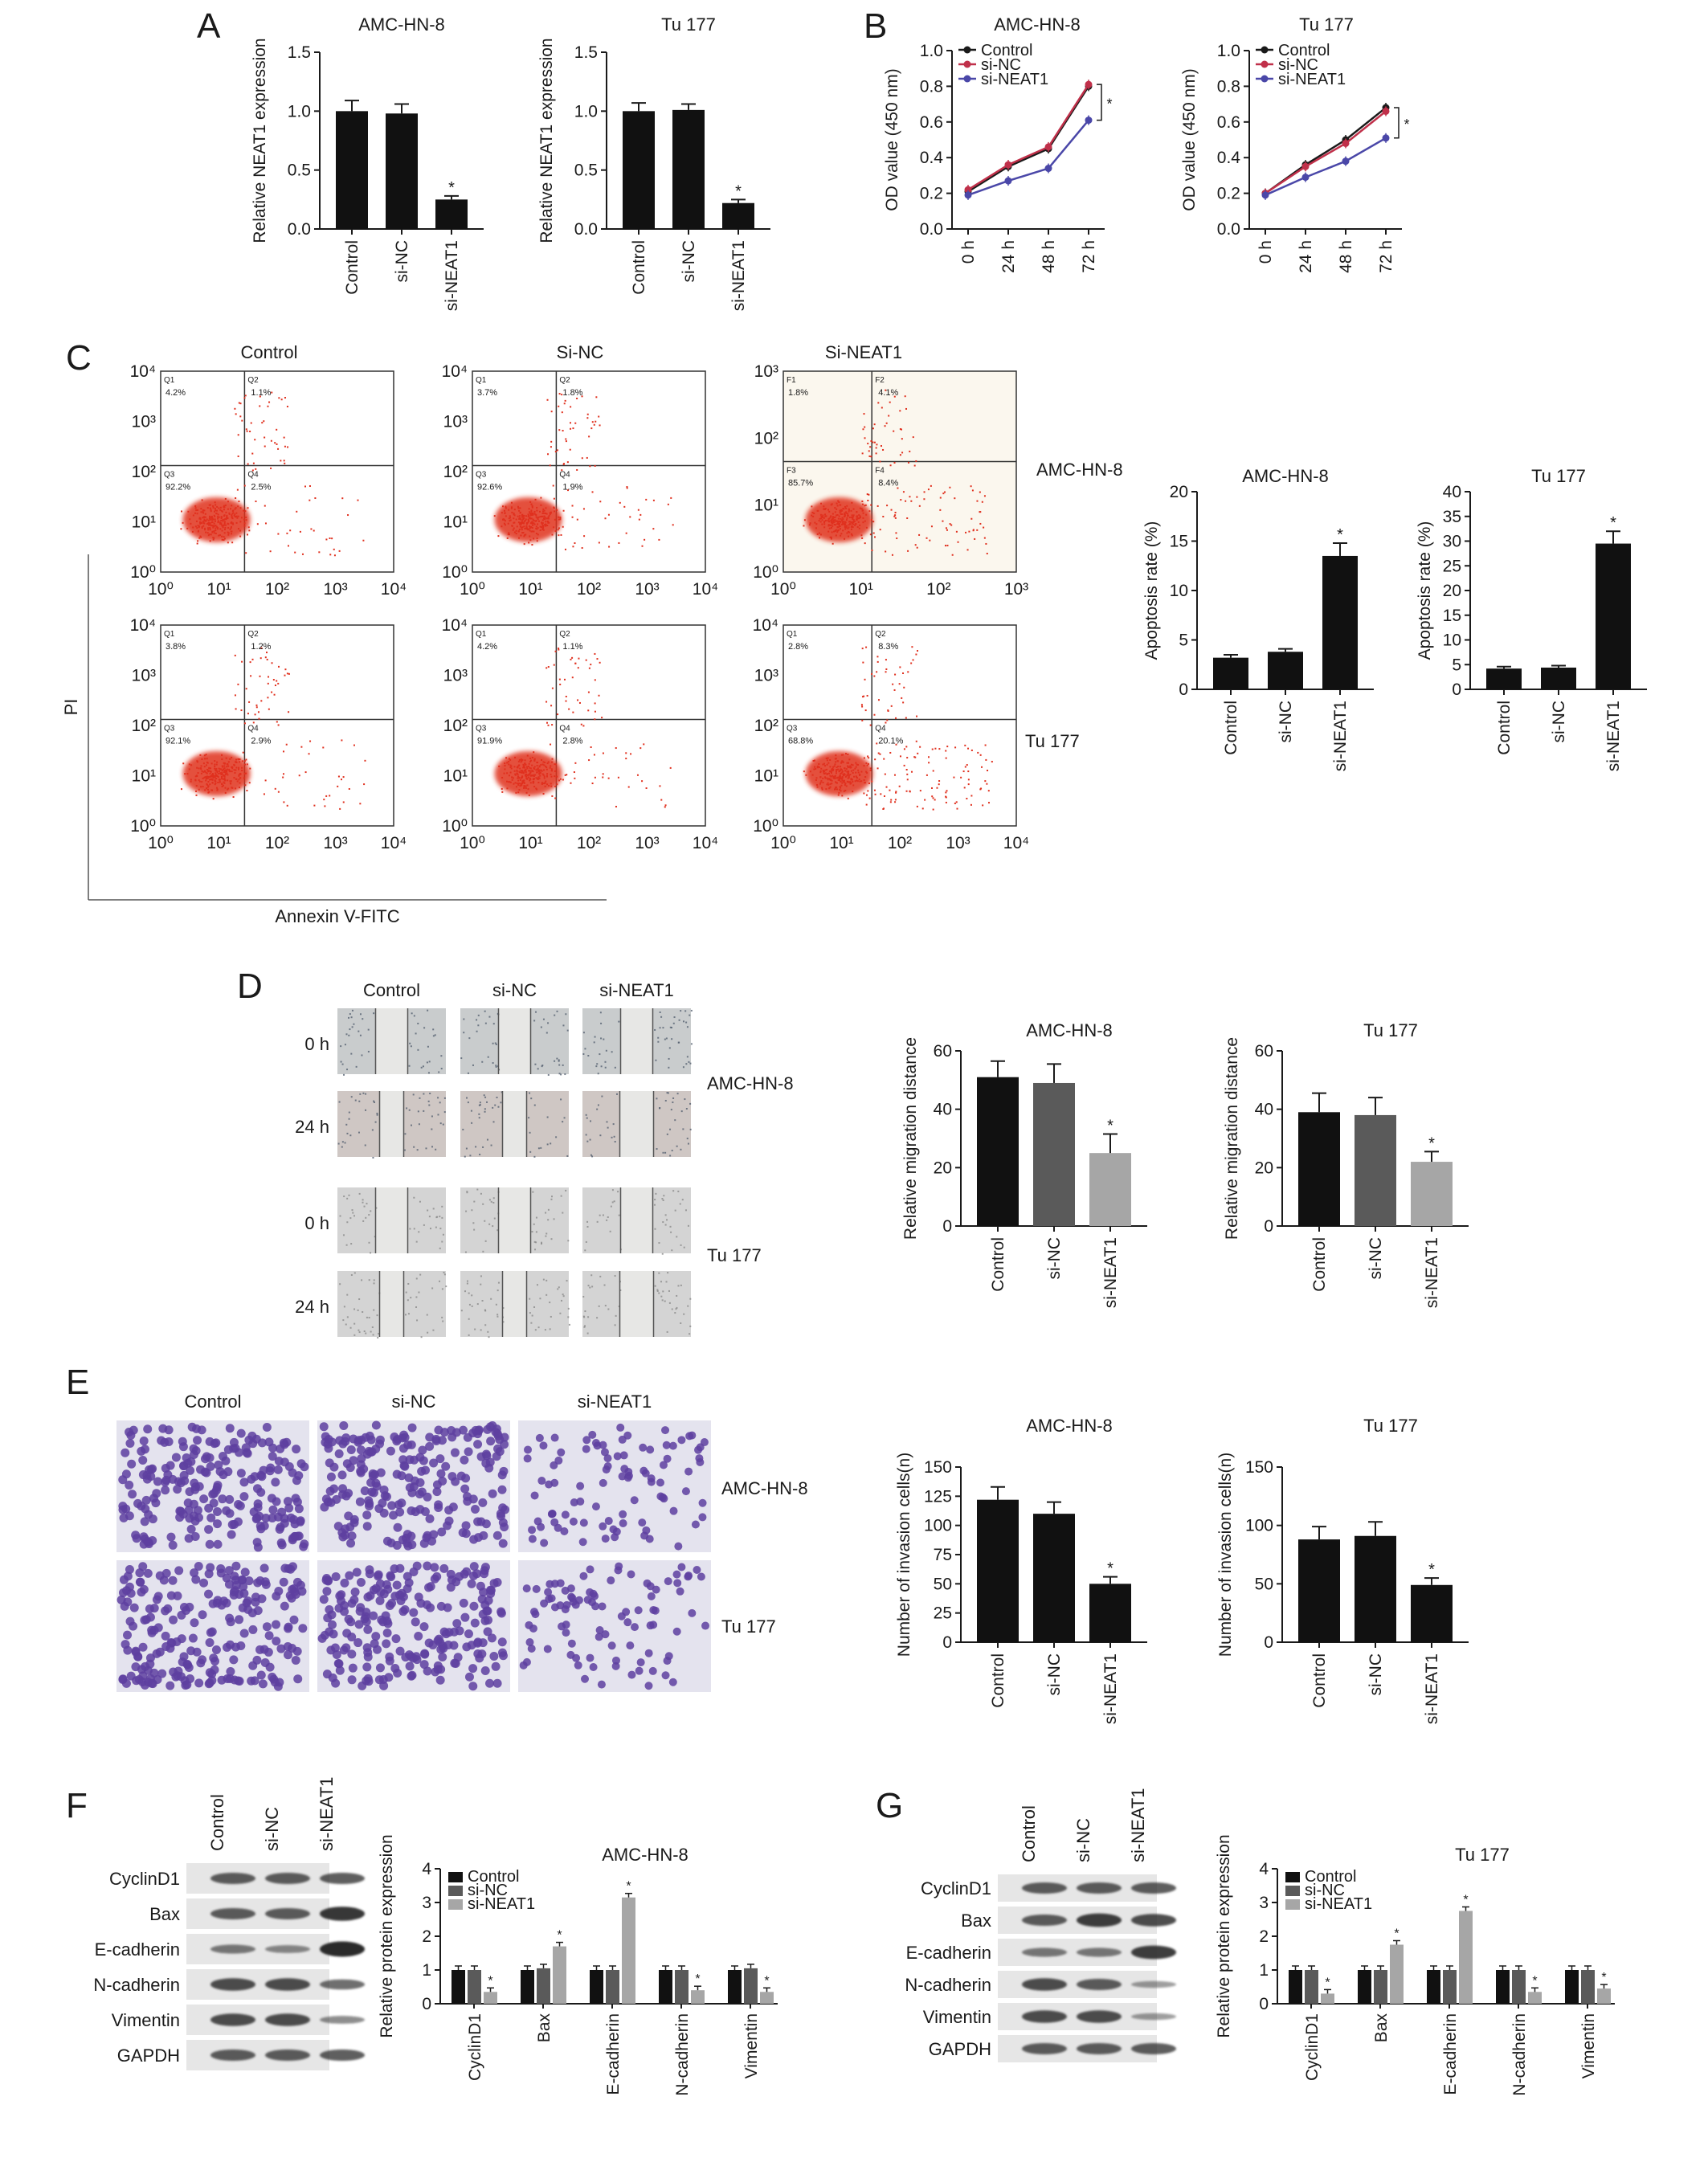 The height and width of the screenshot is (2162, 1708). I want to click on quadrant-name: Q2, so click(253, 634).